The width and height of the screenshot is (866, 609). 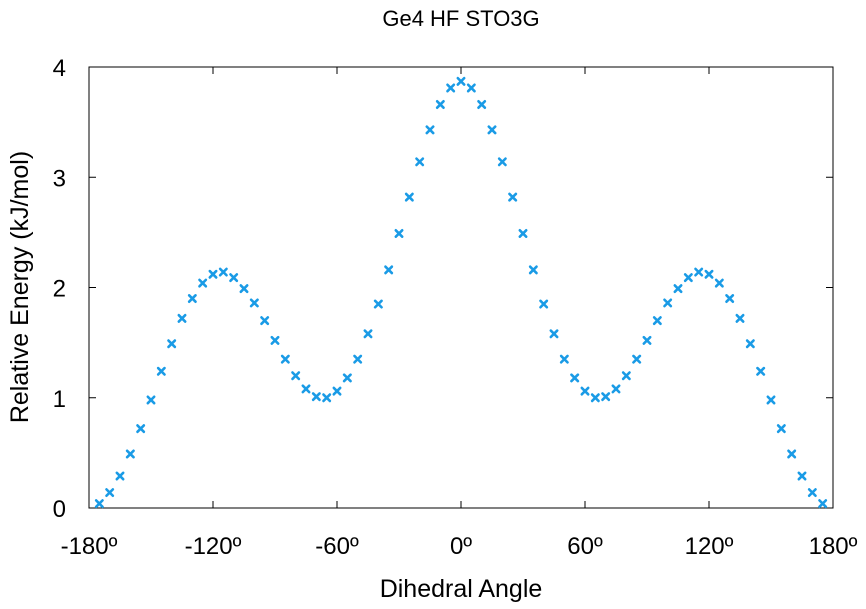 What do you see at coordinates (59, 399) in the screenshot?
I see `y-tick-label: 1` at bounding box center [59, 399].